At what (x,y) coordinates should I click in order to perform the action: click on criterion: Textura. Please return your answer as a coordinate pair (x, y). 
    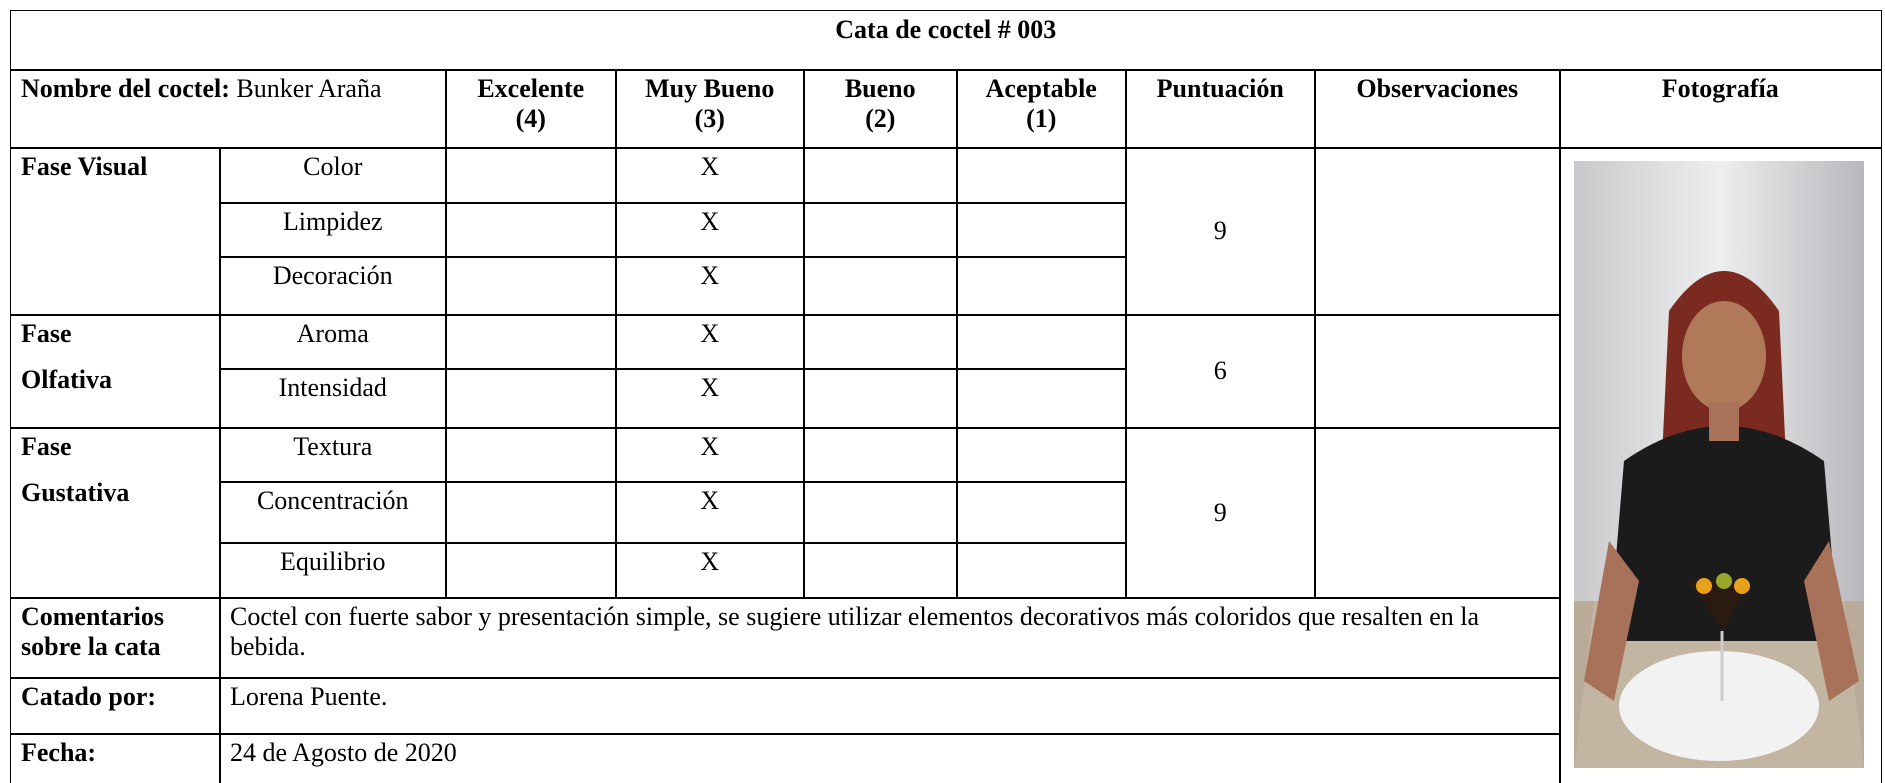
    Looking at the image, I should click on (333, 455).